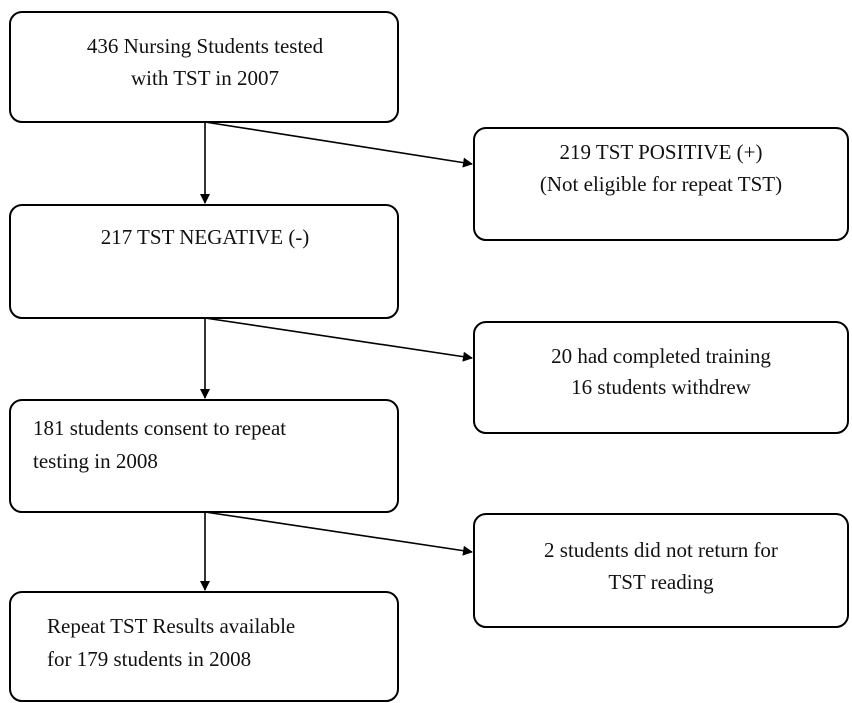 Image resolution: width=852 pixels, height=703 pixels. Describe the element at coordinates (661, 387) in the screenshot. I see `node-text: 16 students withdrew` at that location.